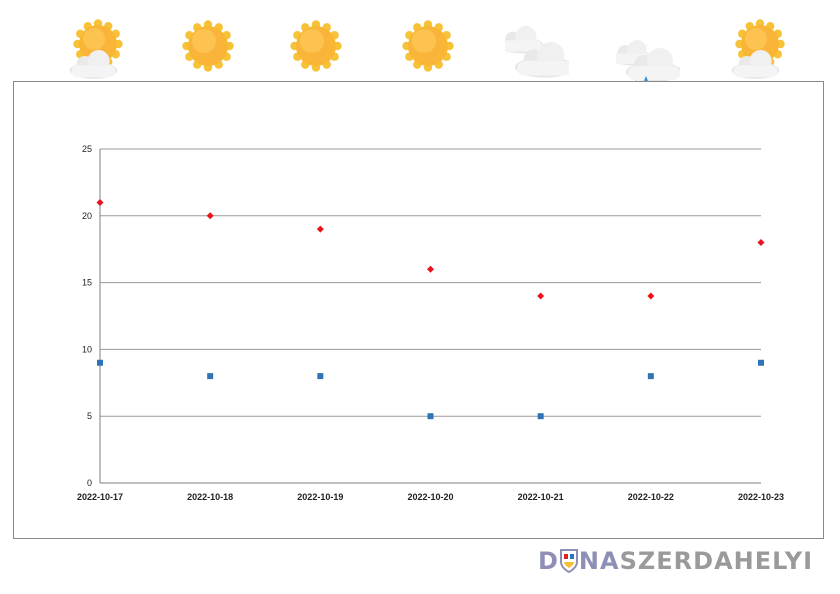 The width and height of the screenshot is (840, 594). Describe the element at coordinates (89, 483) in the screenshot. I see `y-tick-label: 0` at that location.